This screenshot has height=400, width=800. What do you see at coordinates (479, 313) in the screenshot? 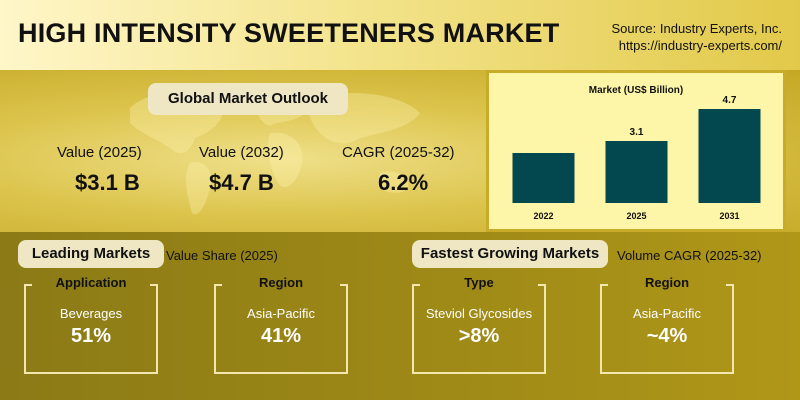
I see `card-name: Steviol Glycosides` at bounding box center [479, 313].